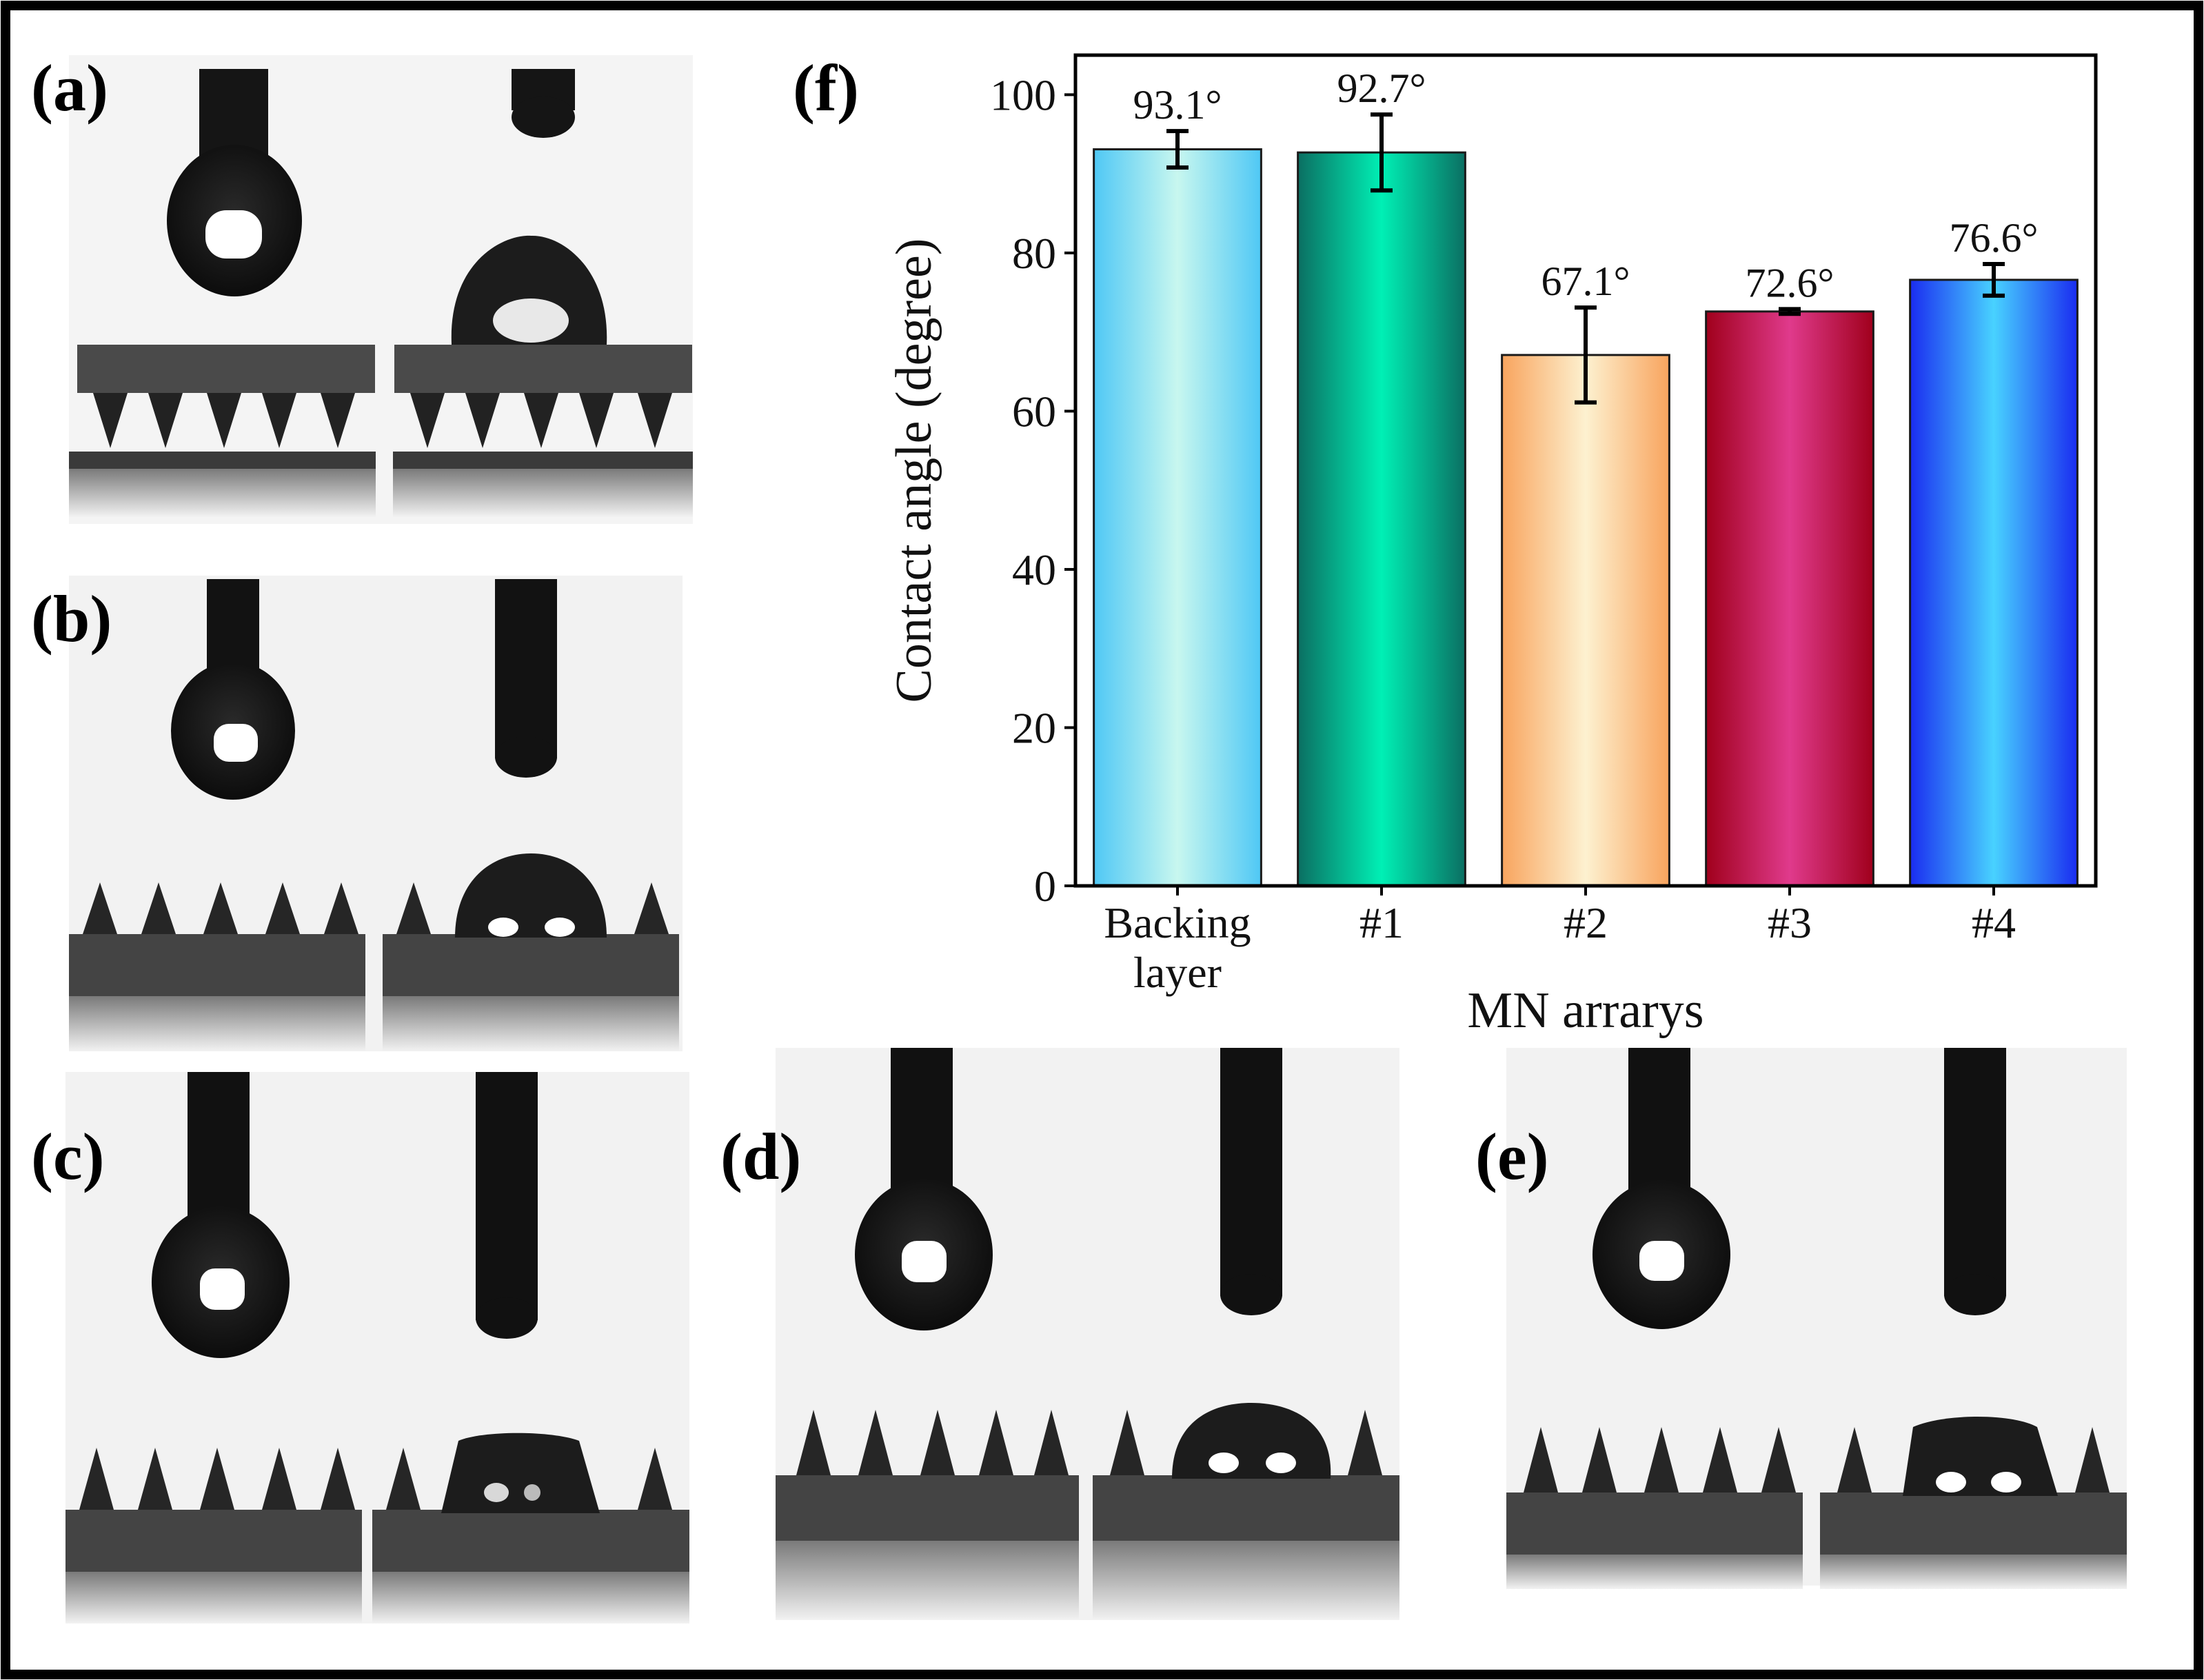 Image resolution: width=2204 pixels, height=1680 pixels. Describe the element at coordinates (1177, 972) in the screenshot. I see `x-tick-label: layer` at that location.